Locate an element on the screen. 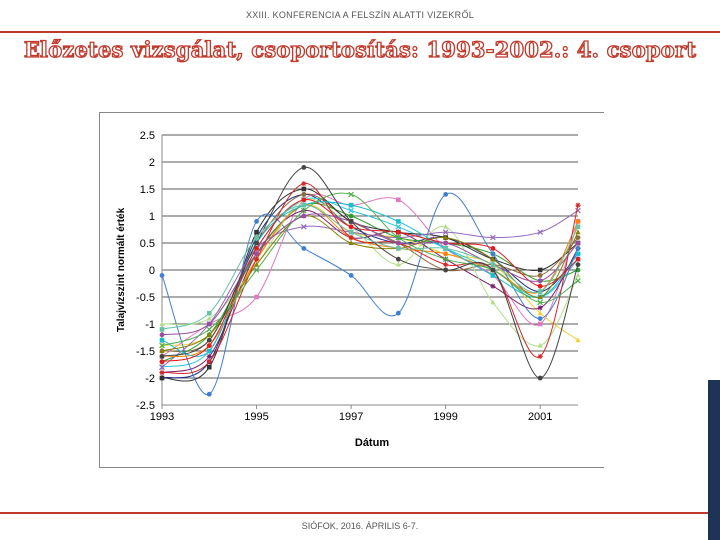 The width and height of the screenshot is (720, 540). y-tick-label: 2.5 is located at coordinates (147, 136).